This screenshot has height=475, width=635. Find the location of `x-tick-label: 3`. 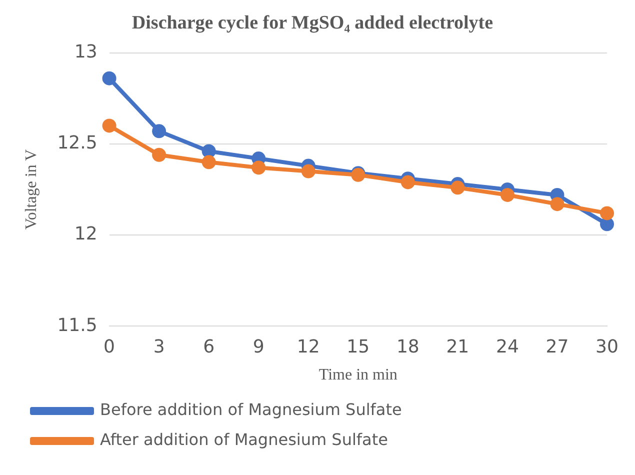

x-tick-label: 3 is located at coordinates (159, 347).